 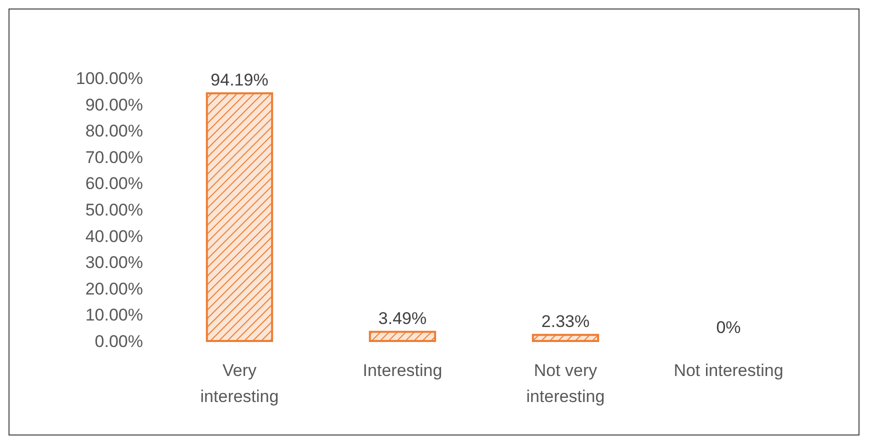 What do you see at coordinates (729, 370) in the screenshot?
I see `x-tick-label: Not interesting` at bounding box center [729, 370].